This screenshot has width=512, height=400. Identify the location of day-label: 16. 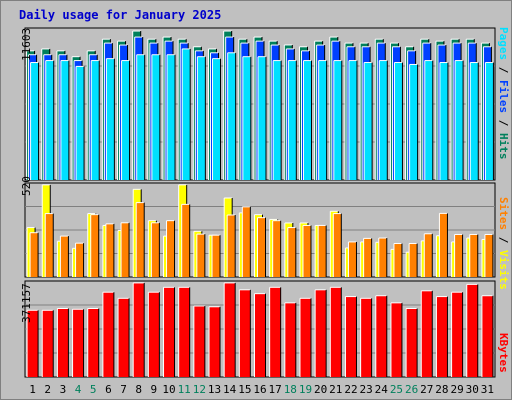
(259, 389).